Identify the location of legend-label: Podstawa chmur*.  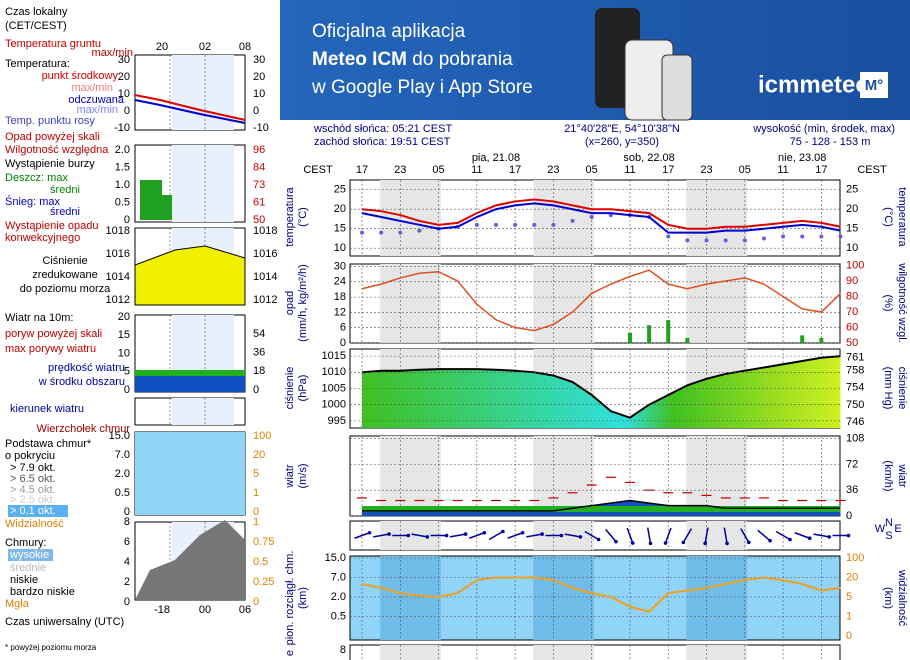
(48, 444).